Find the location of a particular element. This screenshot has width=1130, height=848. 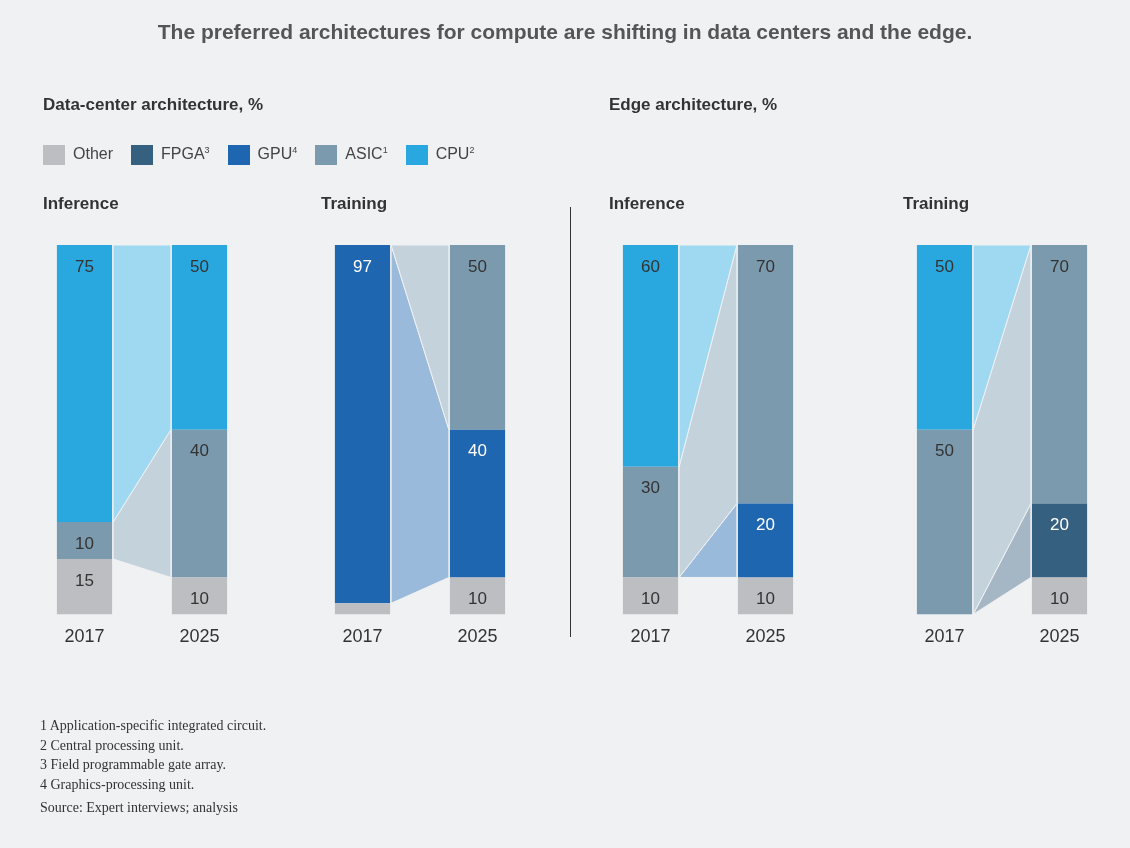

legend-label: FPGA$^{3}$ is located at coordinates (185, 155).